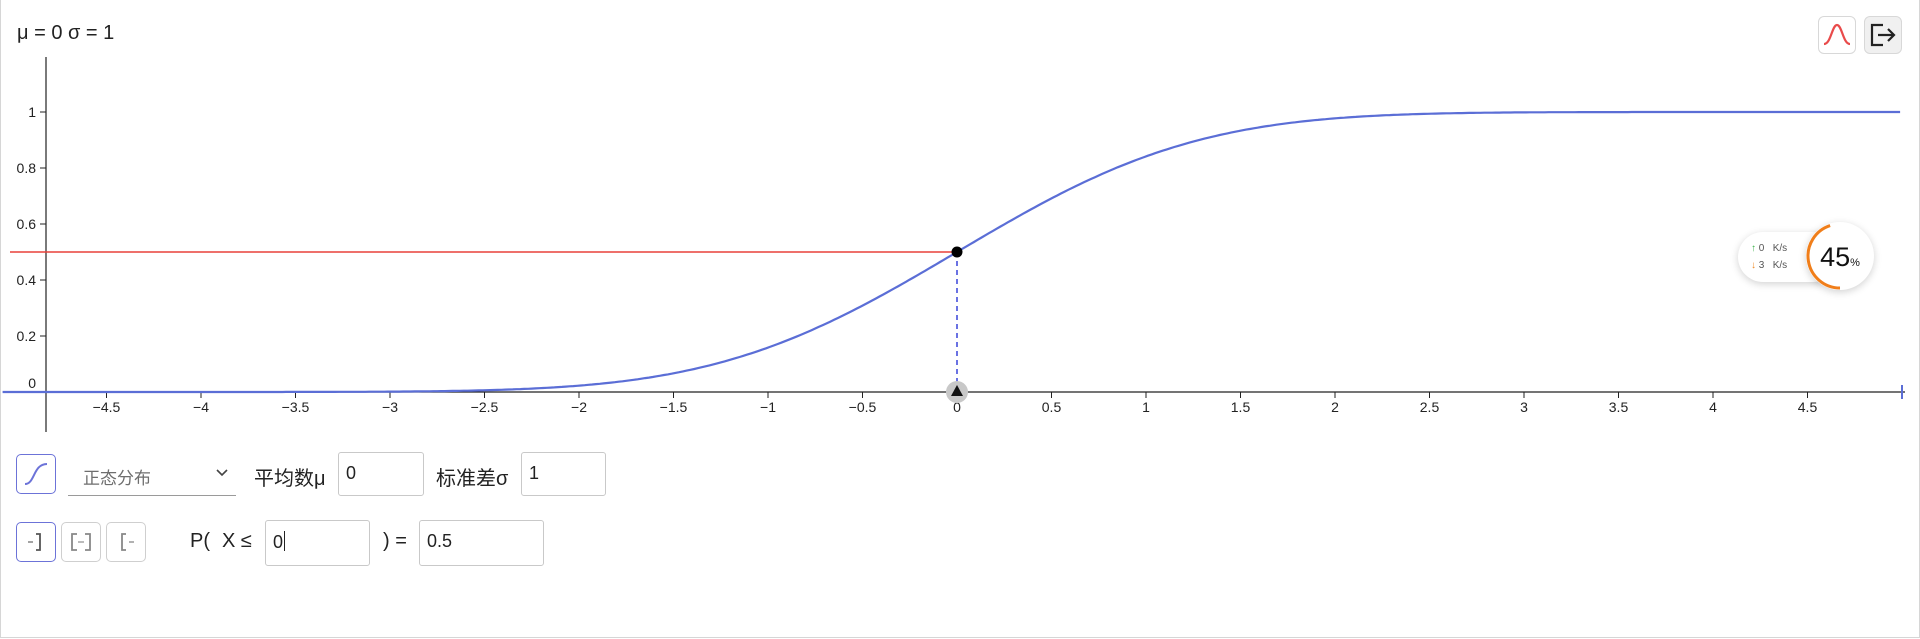  I want to click on x-tick-label: 2.5, so click(1430, 407).